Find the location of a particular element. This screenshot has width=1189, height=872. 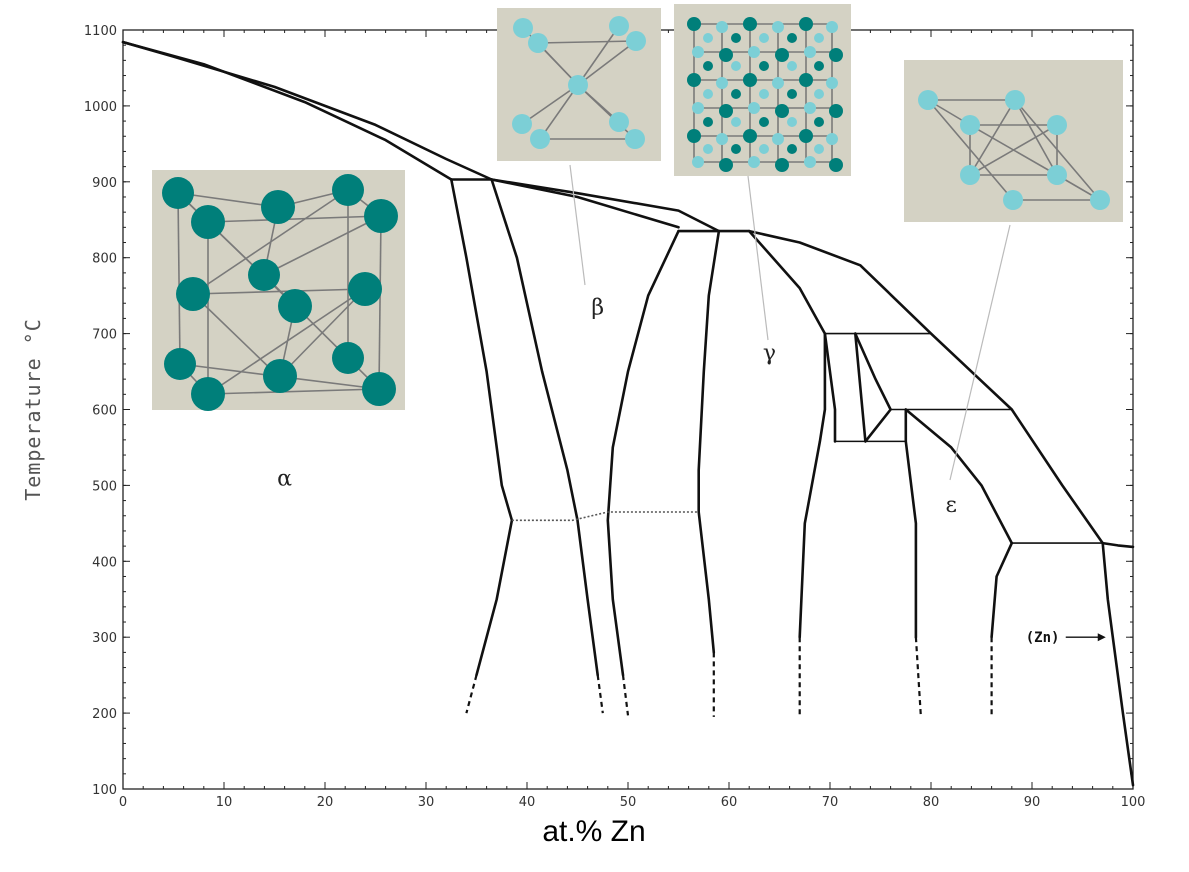

y-axis-title: Temperature °C is located at coordinates (33, 409).